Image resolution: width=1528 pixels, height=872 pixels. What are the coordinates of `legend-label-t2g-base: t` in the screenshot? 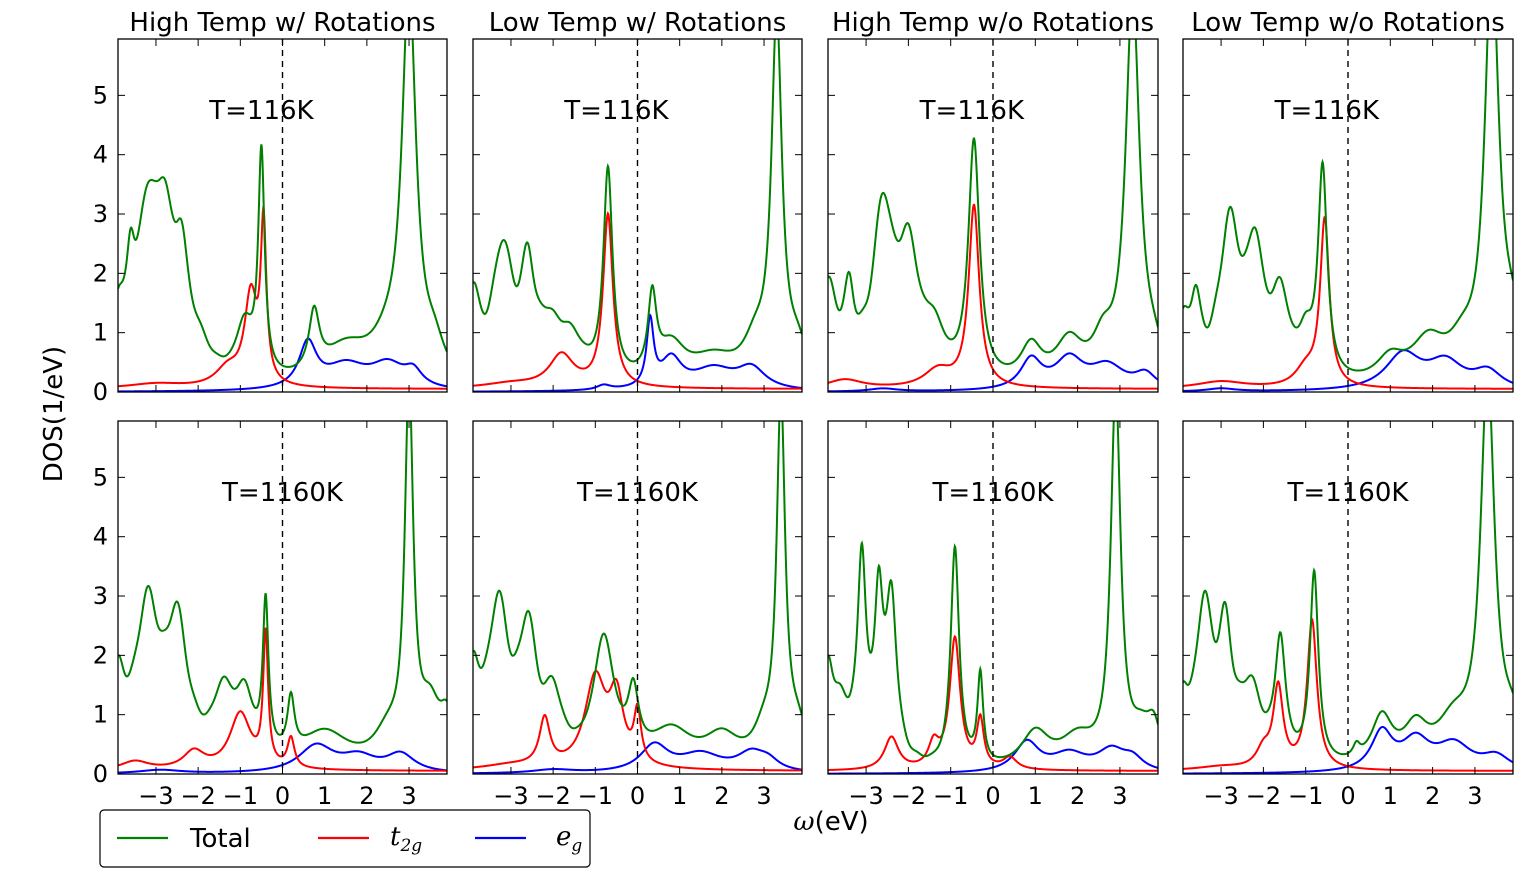 It's located at (395, 837).